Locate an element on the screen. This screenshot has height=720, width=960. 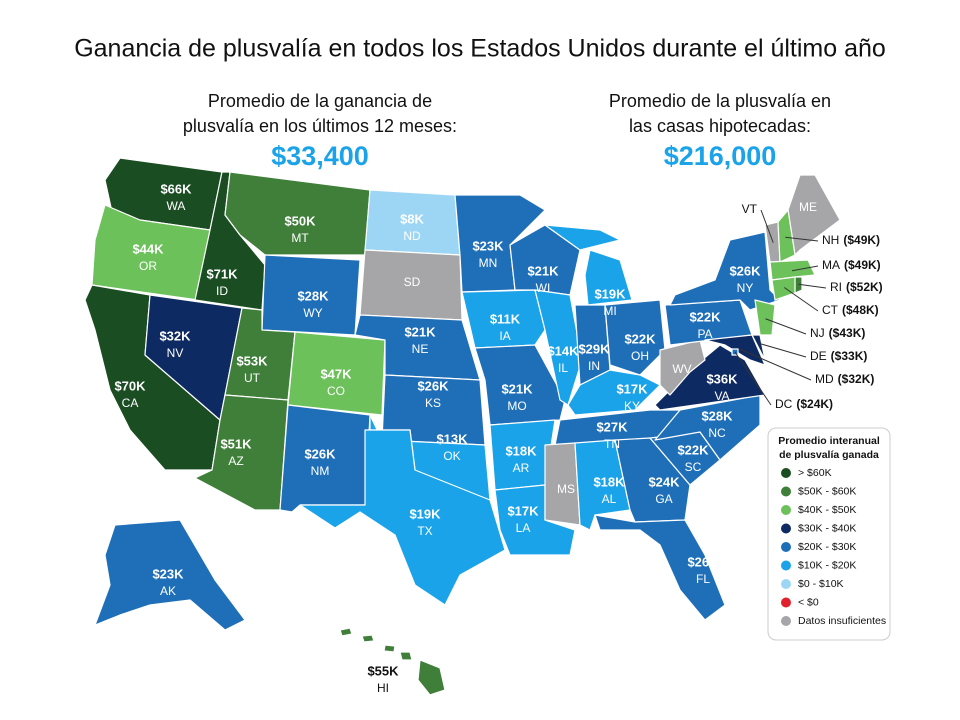
state-code: MO is located at coordinates (516, 406).